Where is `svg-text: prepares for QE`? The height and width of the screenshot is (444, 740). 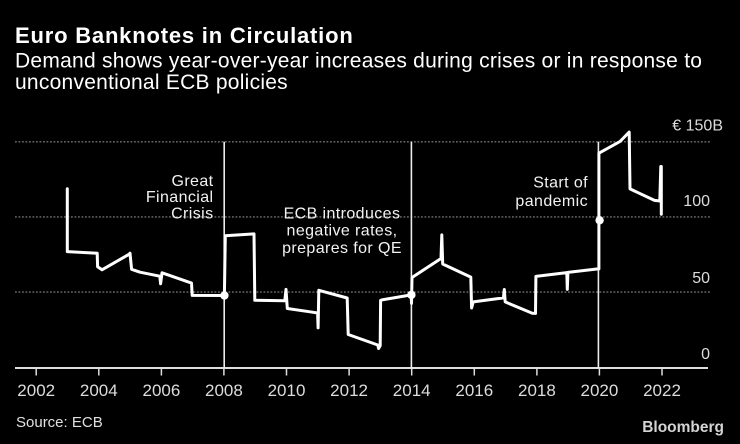
svg-text: prepares for QE is located at coordinates (342, 248).